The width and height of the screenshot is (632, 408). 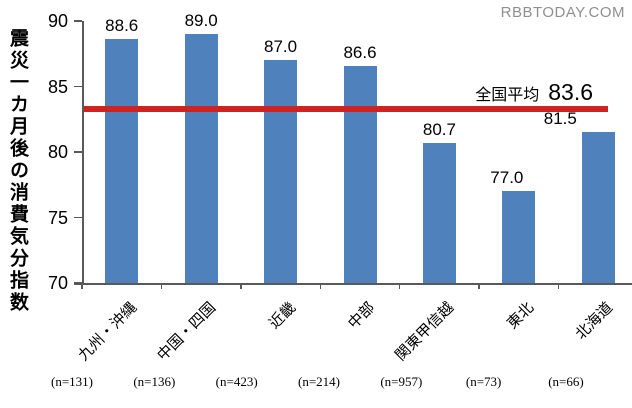 I want to click on bar-value-label: 88.6, so click(x=122, y=26).